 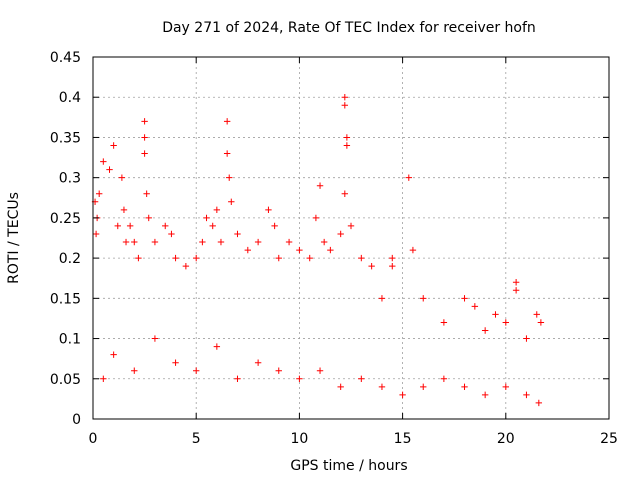 What do you see at coordinates (76, 420) in the screenshot?
I see `y-tick-label-0: 0` at bounding box center [76, 420].